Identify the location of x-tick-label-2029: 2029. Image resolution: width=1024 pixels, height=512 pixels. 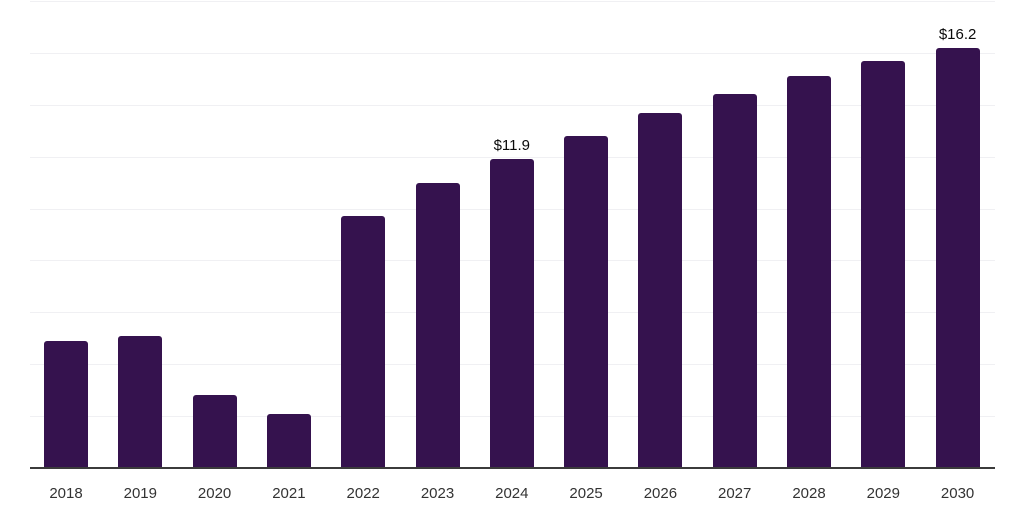
(883, 493).